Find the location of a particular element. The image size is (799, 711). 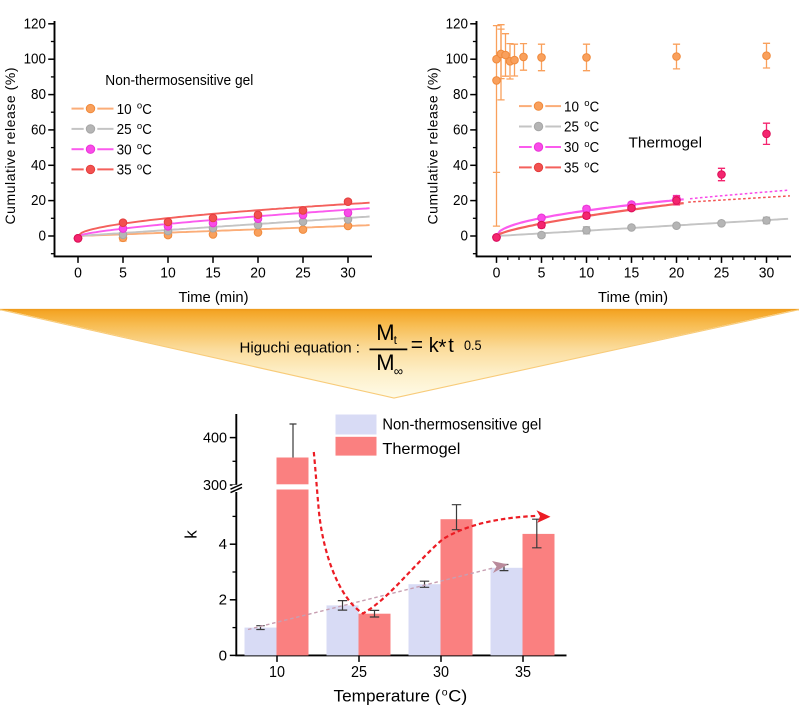

svg-text: 0.5 is located at coordinates (473, 345).